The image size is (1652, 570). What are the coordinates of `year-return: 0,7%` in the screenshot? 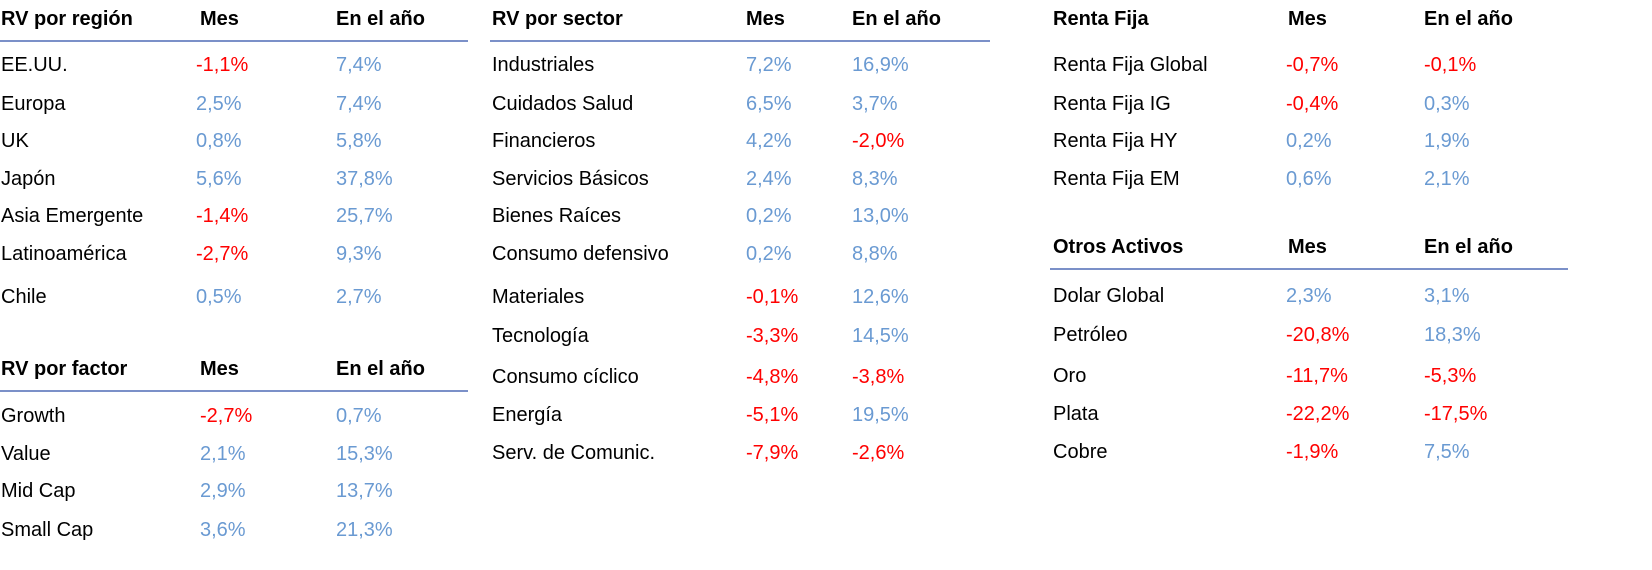 It's located at (359, 416).